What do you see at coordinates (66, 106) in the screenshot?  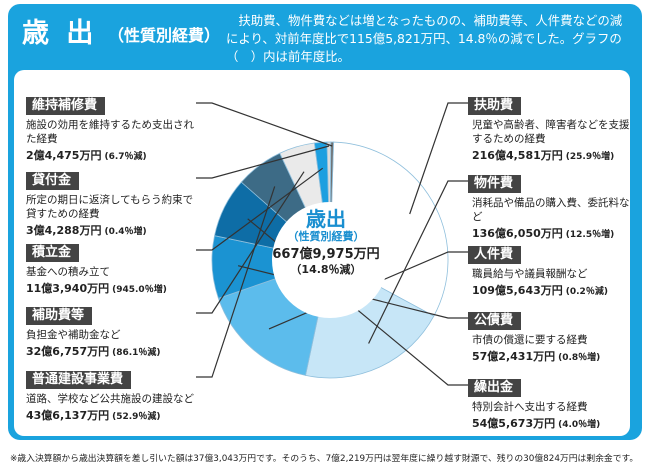 I see `item-label: 維持補修費` at bounding box center [66, 106].